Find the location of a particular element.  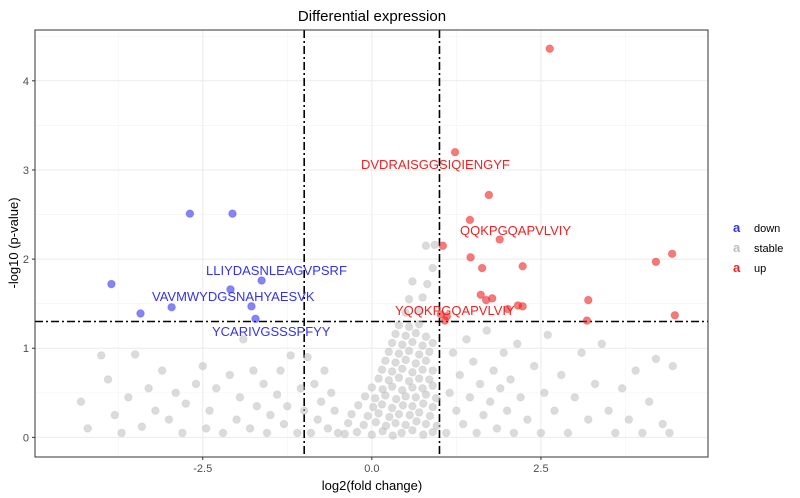

y-axis-label: -log10 (p-value) is located at coordinates (13, 242).